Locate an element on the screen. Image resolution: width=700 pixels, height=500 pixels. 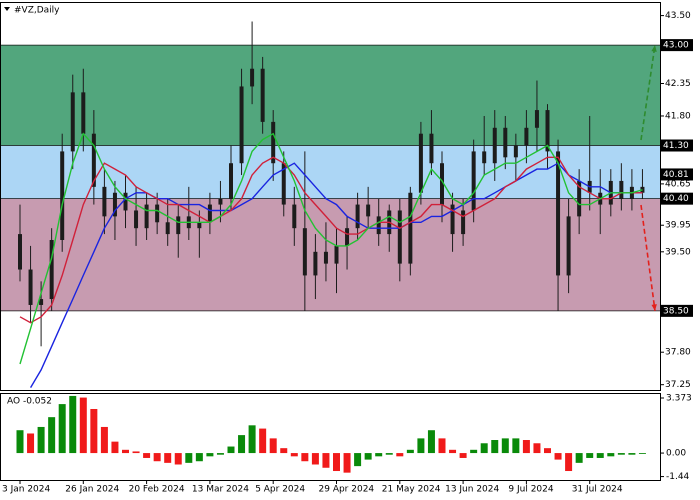
indicator-tick-label: 0.00 is located at coordinates (676, 454).